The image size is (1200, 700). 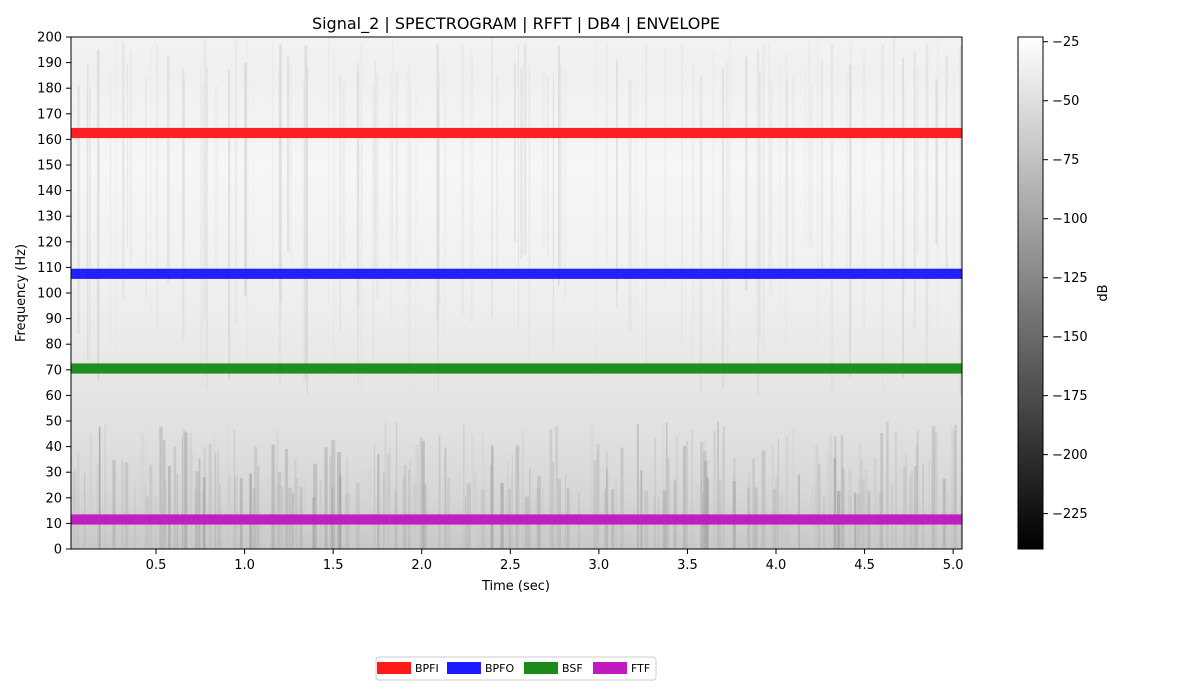 I want to click on x-tick-label: 3.0, so click(x=599, y=565).